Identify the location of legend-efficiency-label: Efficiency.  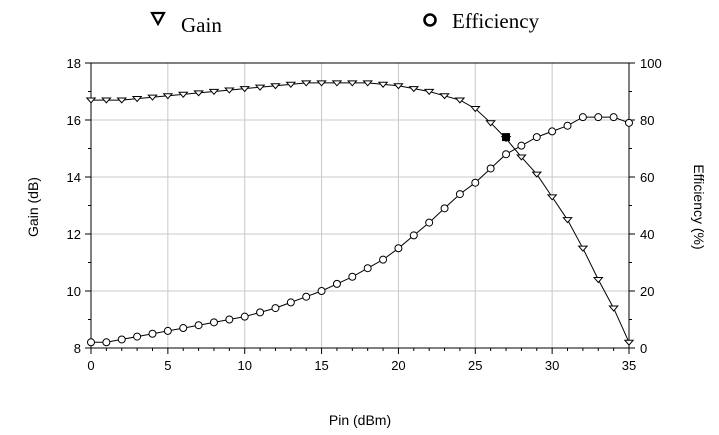
(496, 21).